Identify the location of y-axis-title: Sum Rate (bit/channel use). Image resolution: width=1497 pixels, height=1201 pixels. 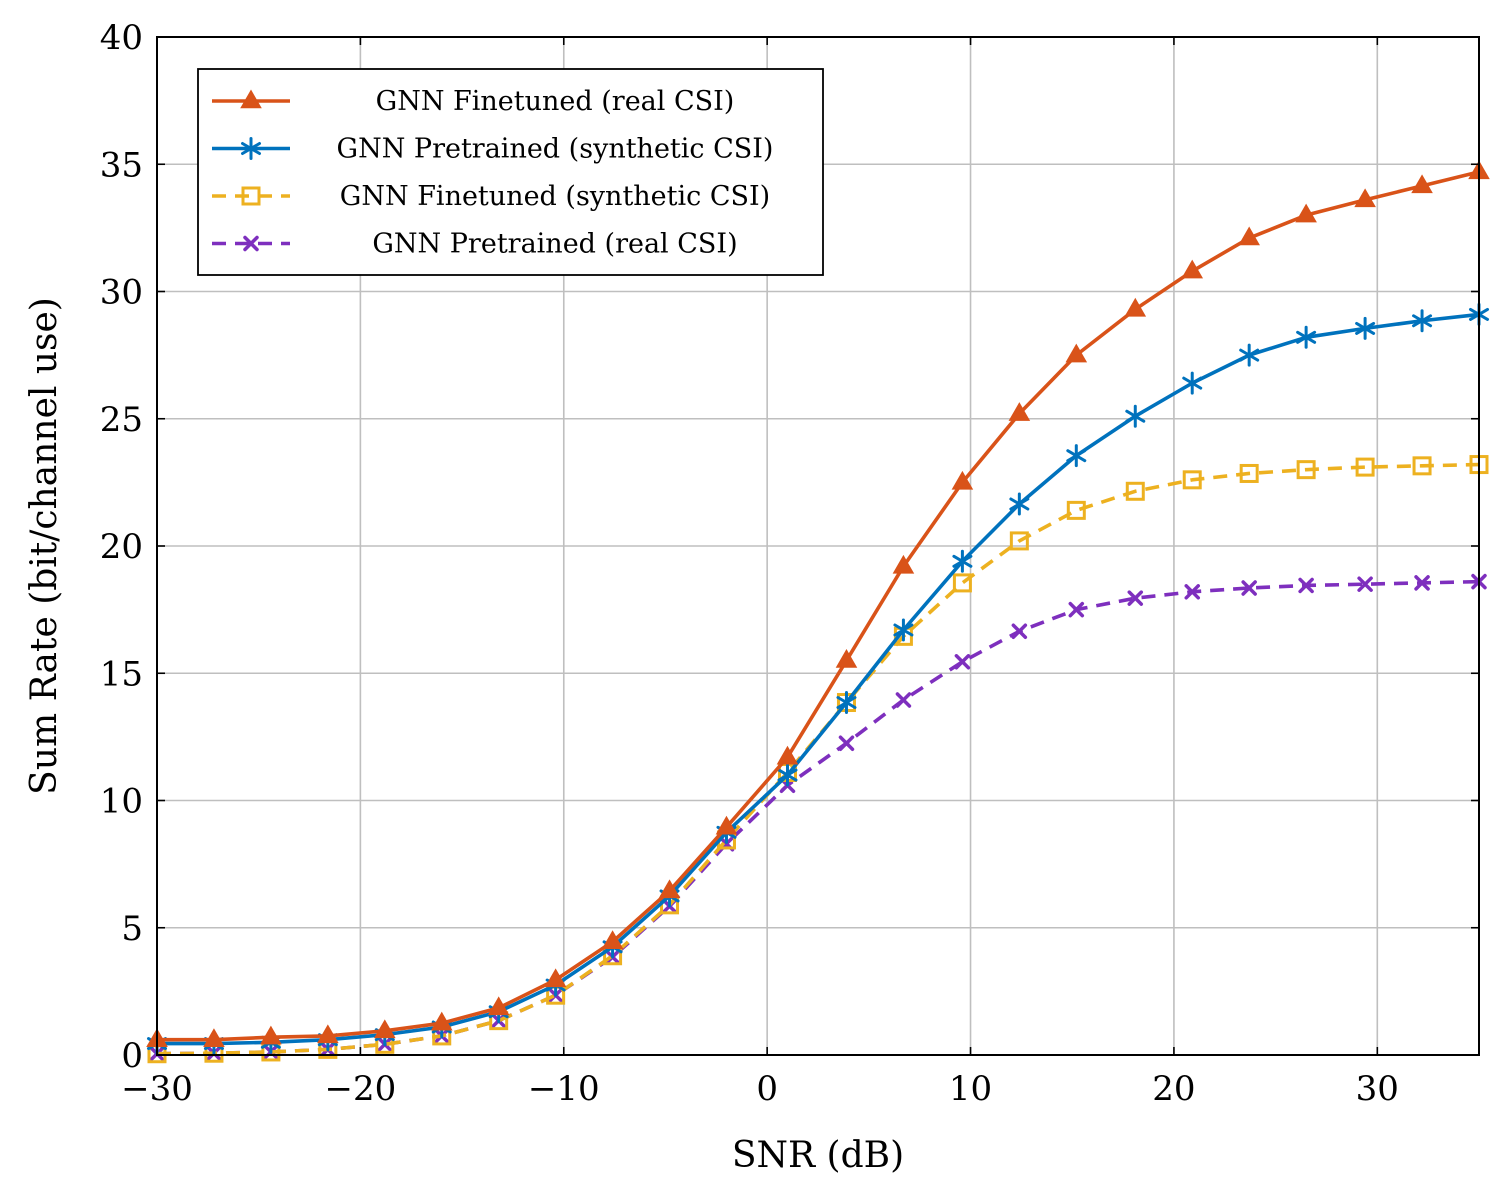
(44, 546).